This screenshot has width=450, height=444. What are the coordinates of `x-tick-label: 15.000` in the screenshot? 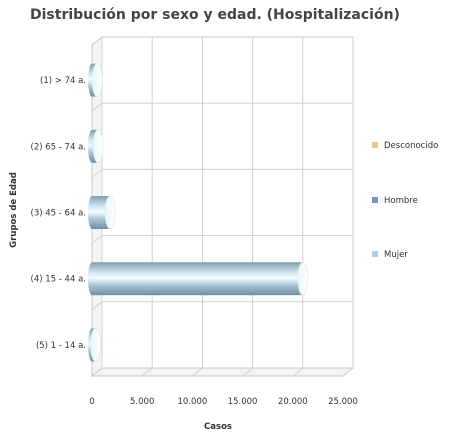 It's located at (243, 402).